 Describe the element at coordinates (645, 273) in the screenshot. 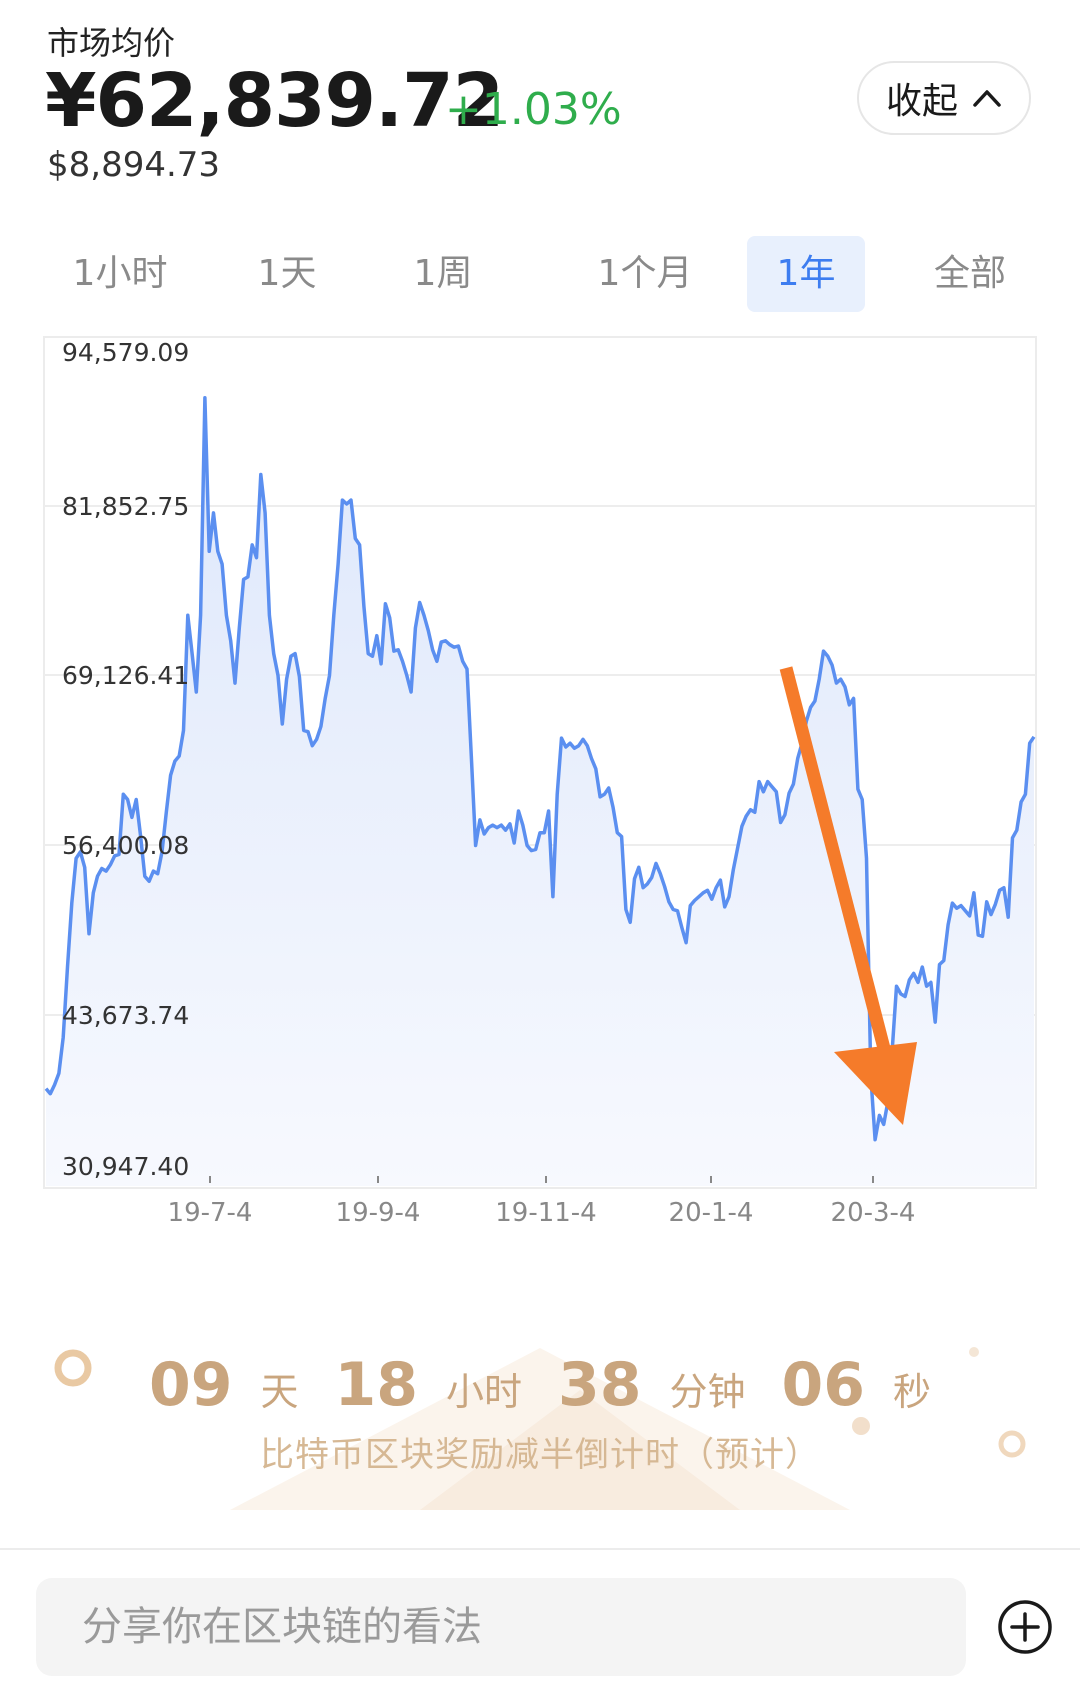

I see `tab-1-month: 1个月` at that location.